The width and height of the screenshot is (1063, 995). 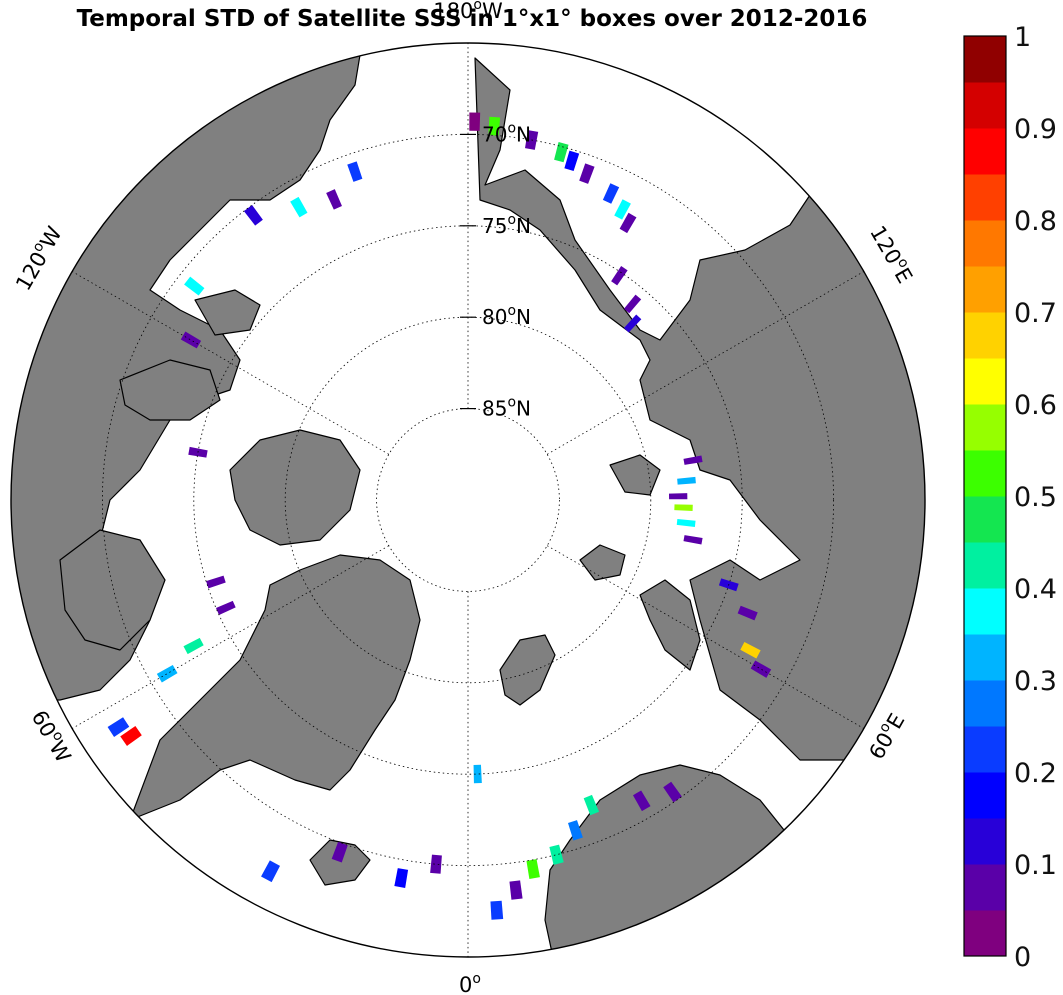 What do you see at coordinates (1035, 221) in the screenshot?
I see `colorbar-tick-label: 0.8` at bounding box center [1035, 221].